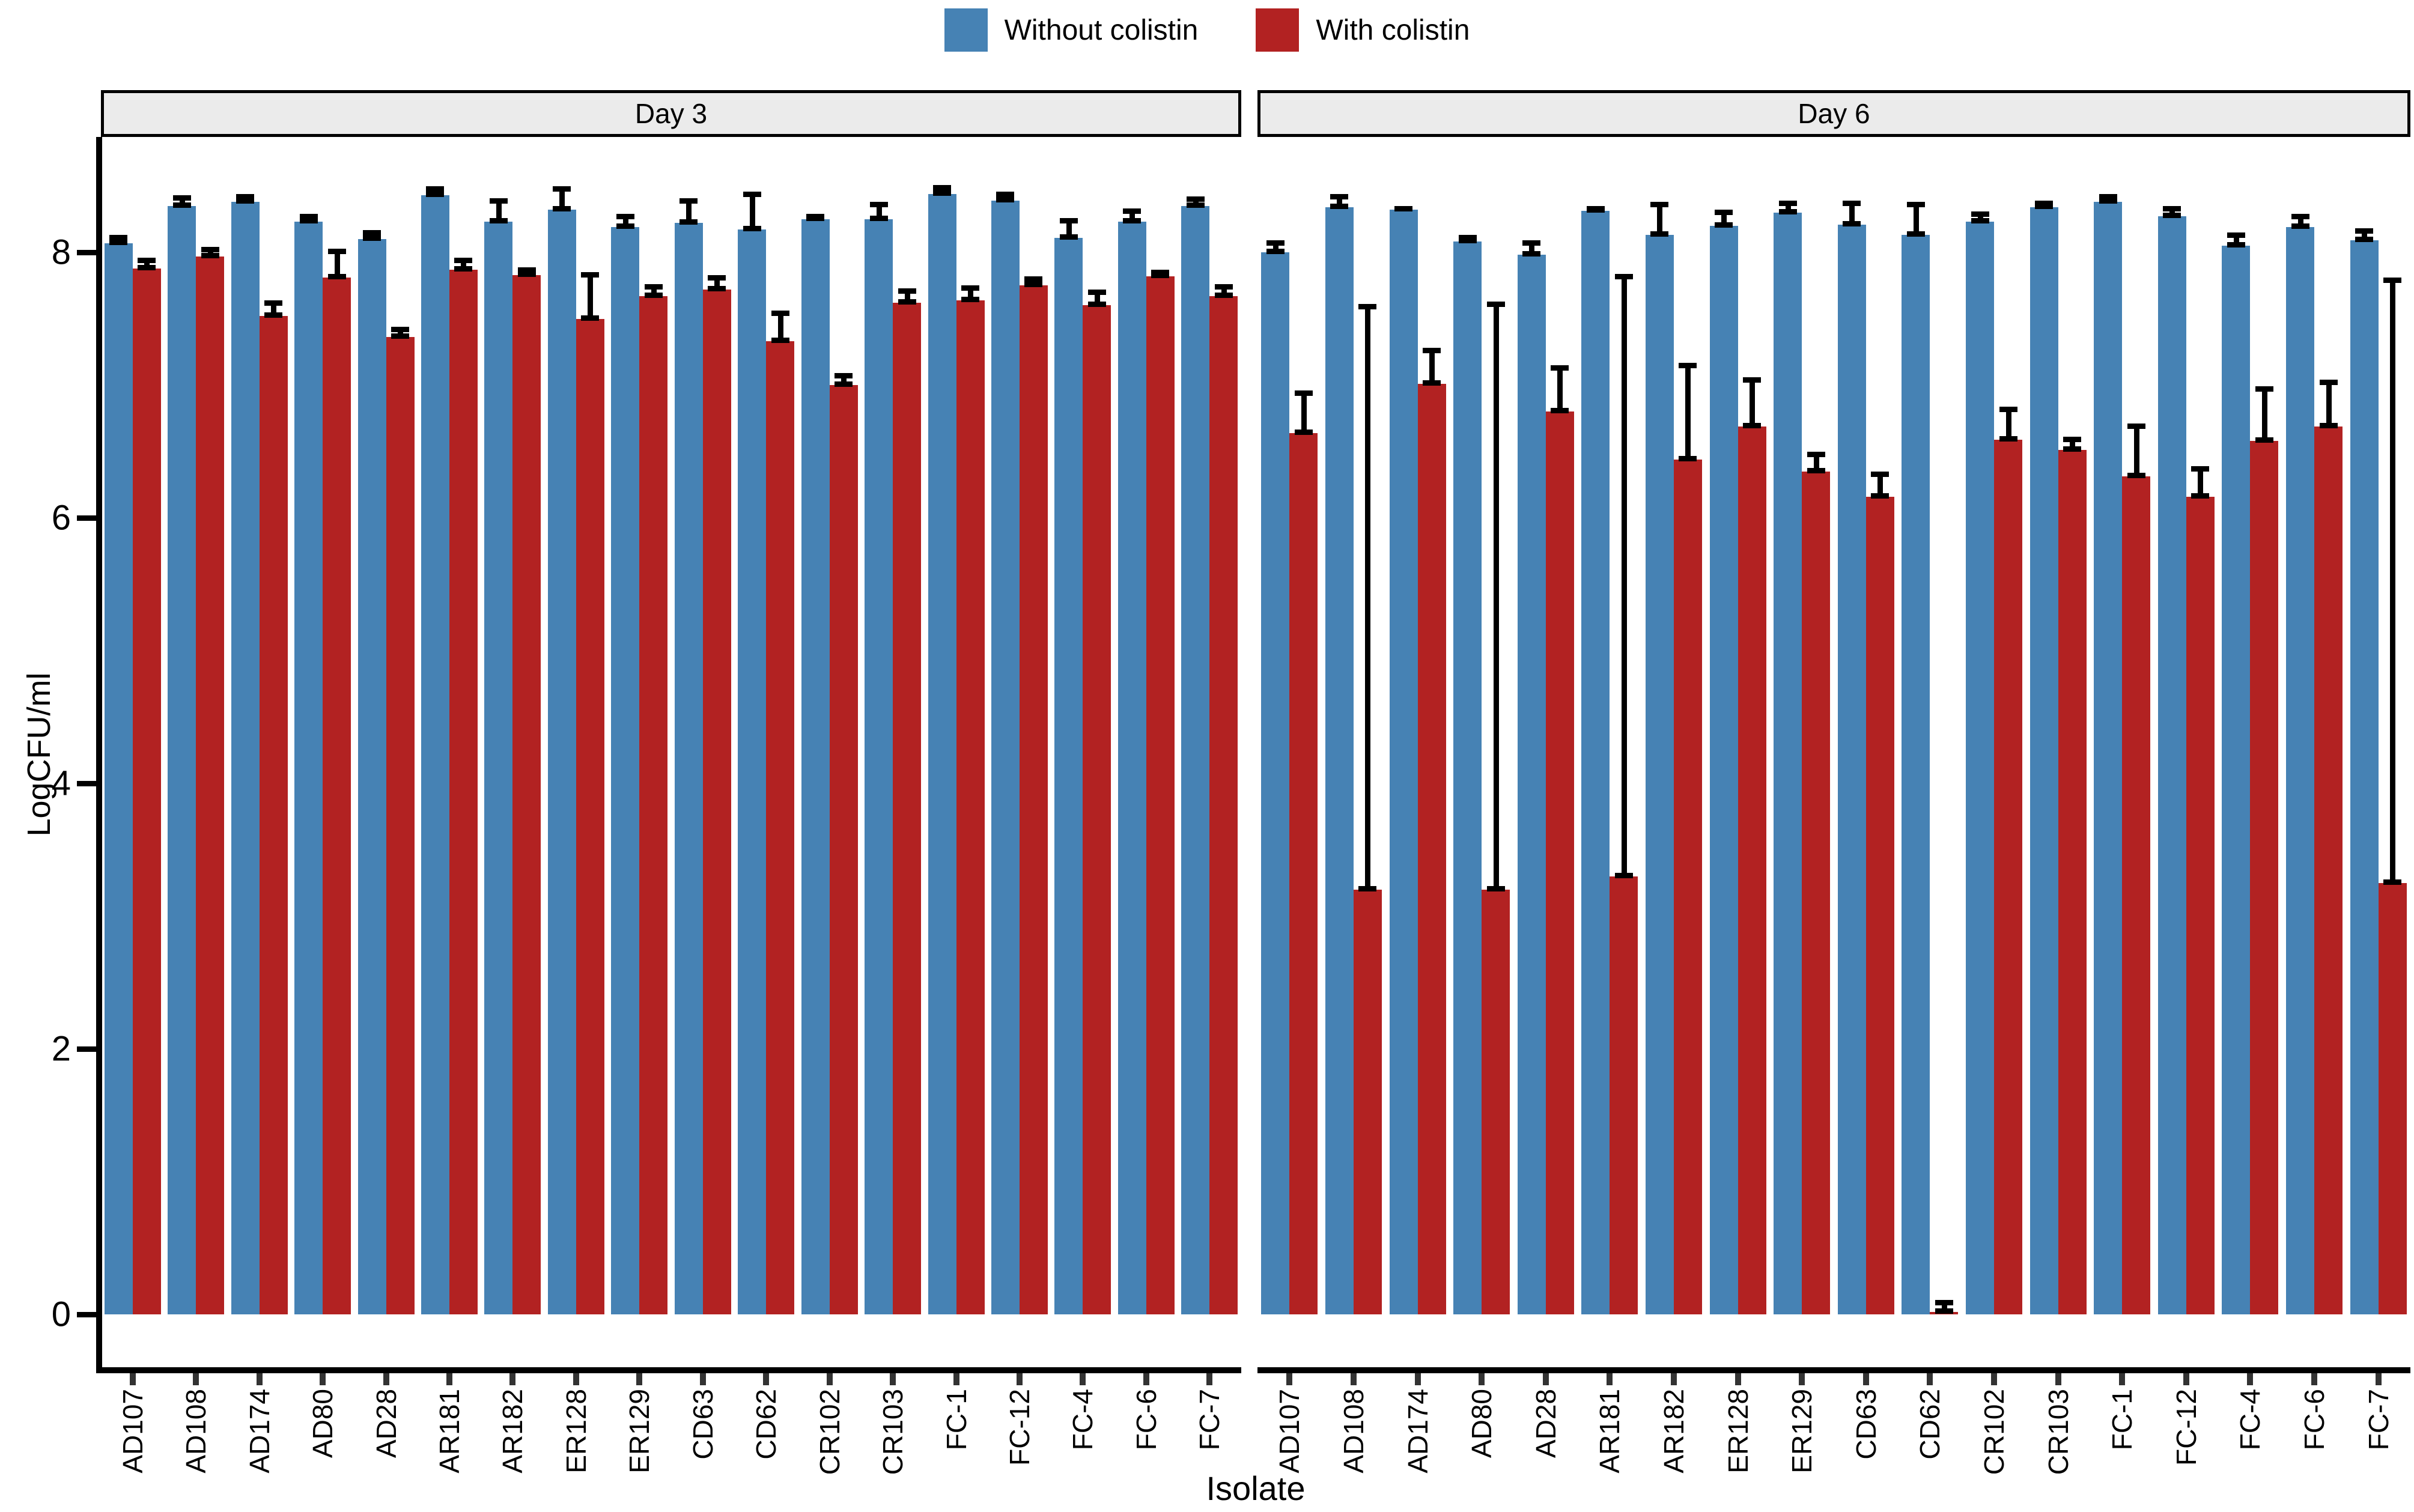 The width and height of the screenshot is (2414, 1512). Describe the element at coordinates (576, 1431) in the screenshot. I see `x-tick-label: ER128` at that location.